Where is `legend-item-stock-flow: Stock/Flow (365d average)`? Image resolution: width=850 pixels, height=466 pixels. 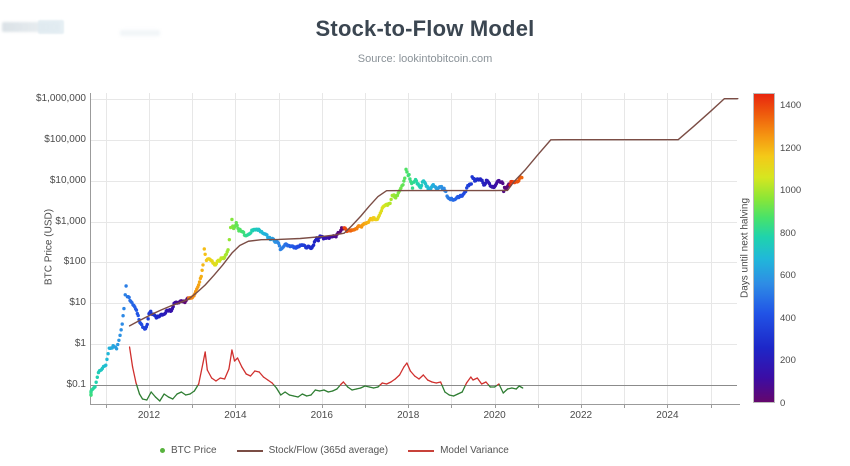 legend-item-stock-flow: Stock/Flow (365d average) is located at coordinates (312, 450).